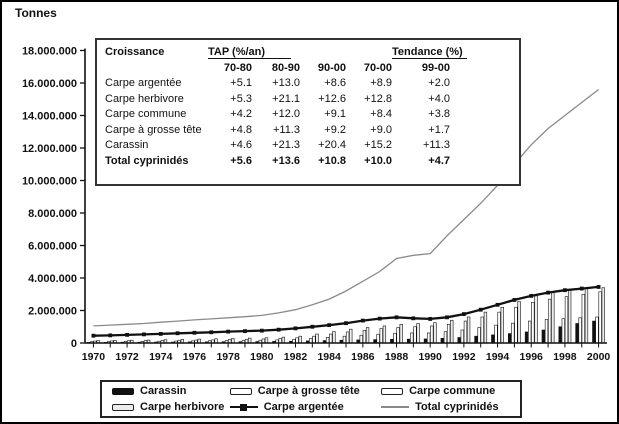 This screenshot has height=424, width=619. Describe the element at coordinates (498, 357) in the screenshot. I see `x-axis-label: 1994` at that location.